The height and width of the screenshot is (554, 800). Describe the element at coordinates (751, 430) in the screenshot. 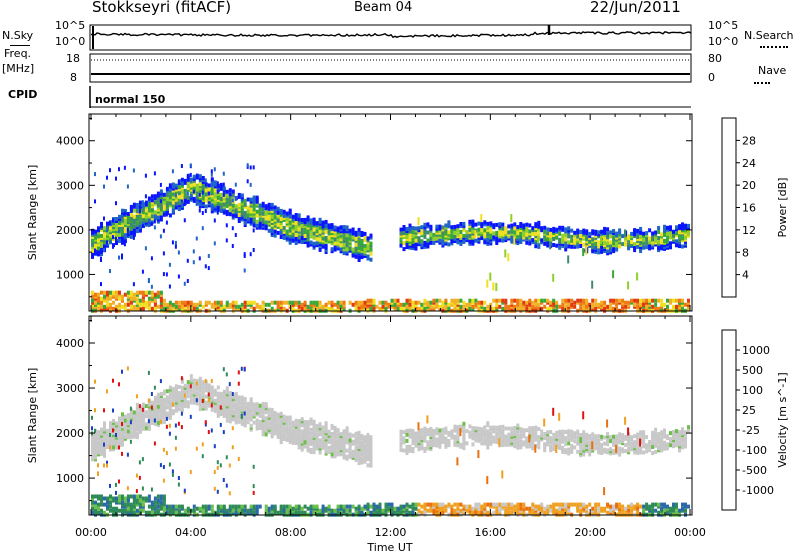

I see `colorbar-tick-label: -25` at that location.